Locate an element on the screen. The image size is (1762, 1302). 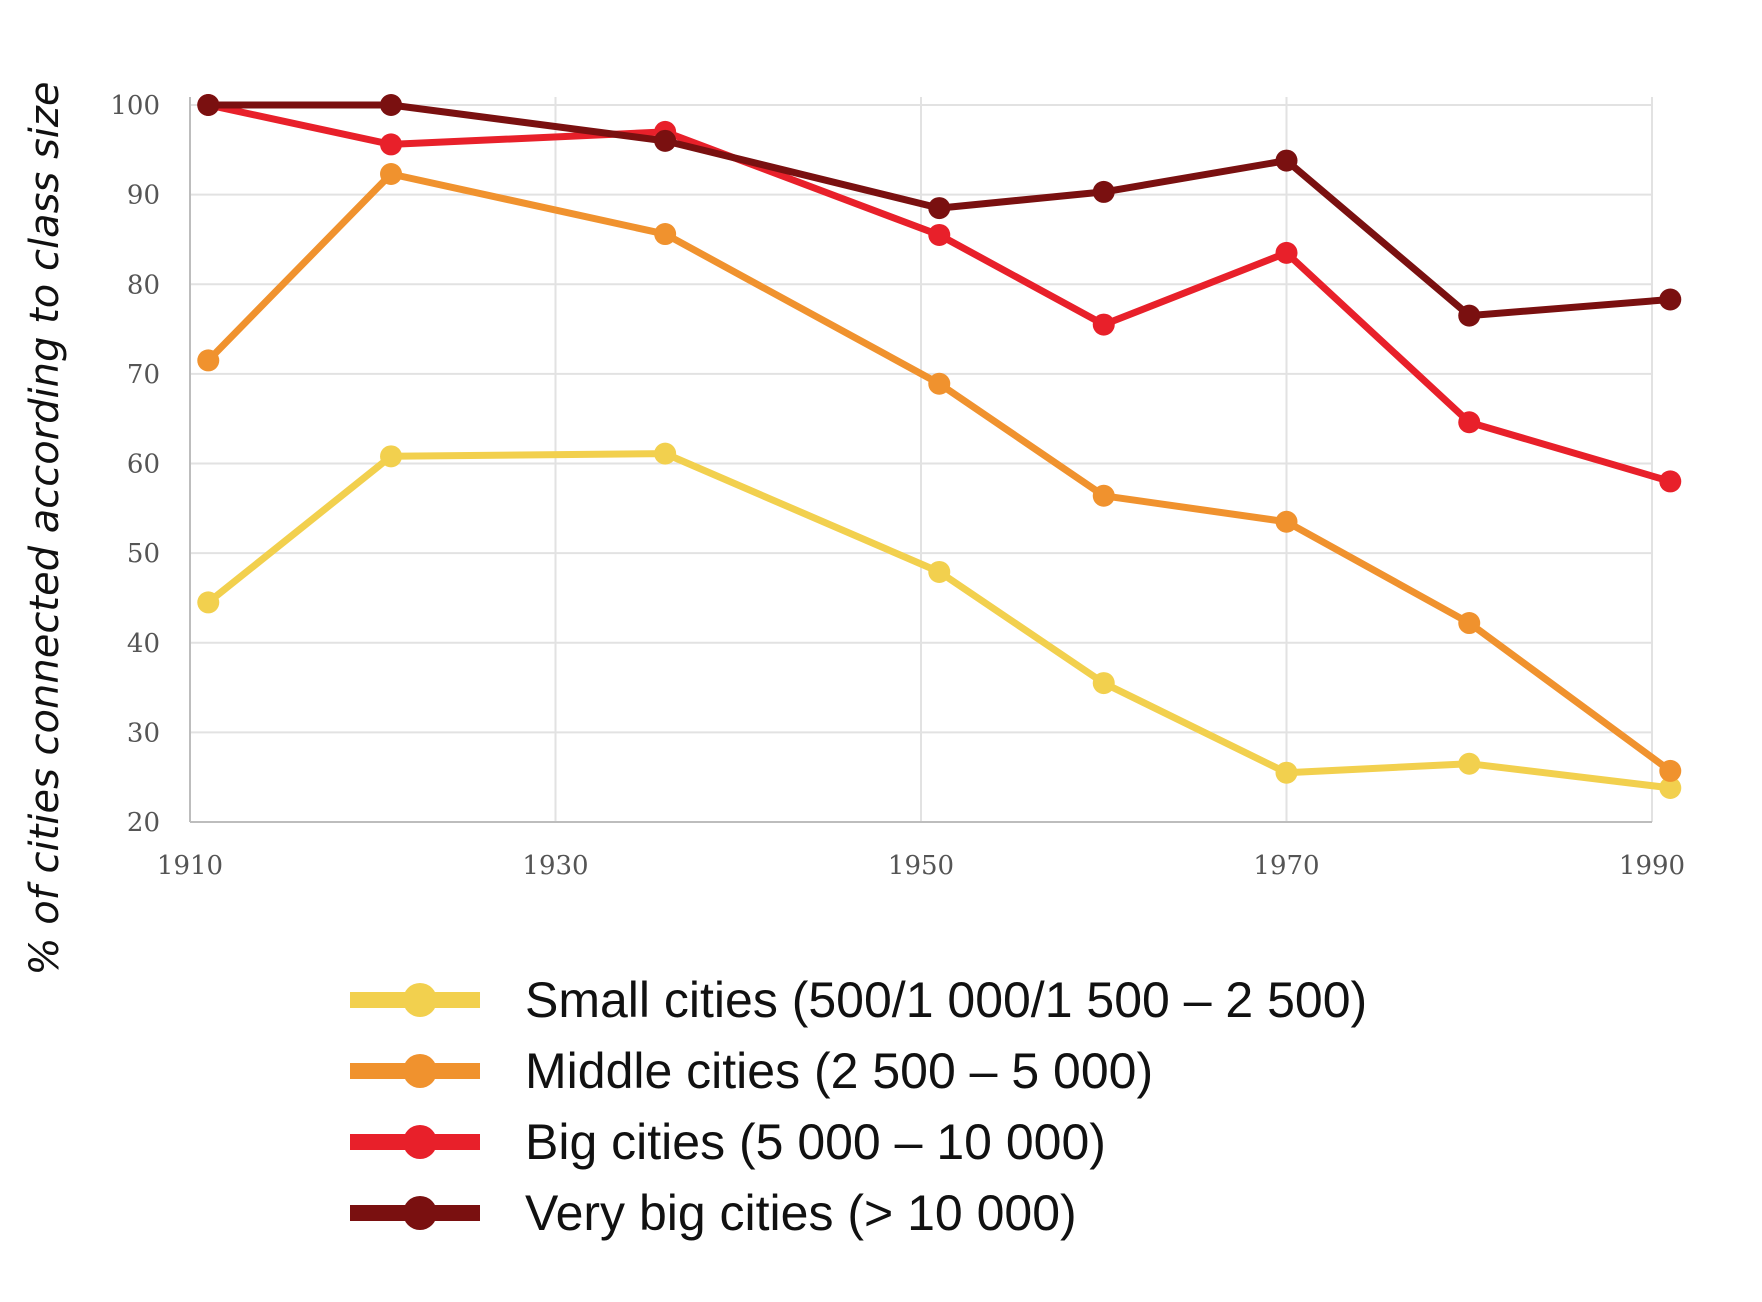
series-line is located at coordinates (939, 210).